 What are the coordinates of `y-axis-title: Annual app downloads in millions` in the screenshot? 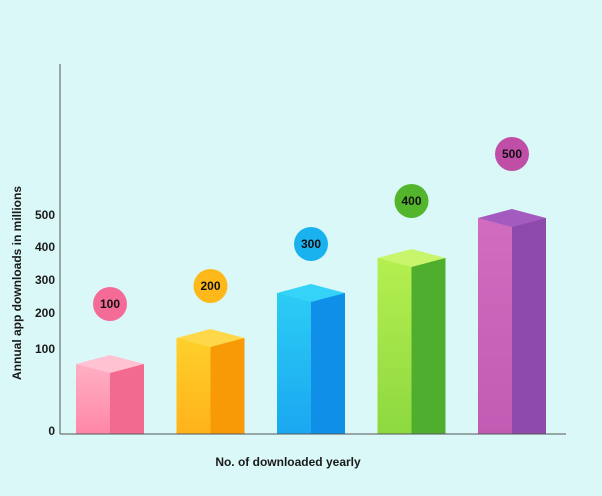 It's located at (17, 283).